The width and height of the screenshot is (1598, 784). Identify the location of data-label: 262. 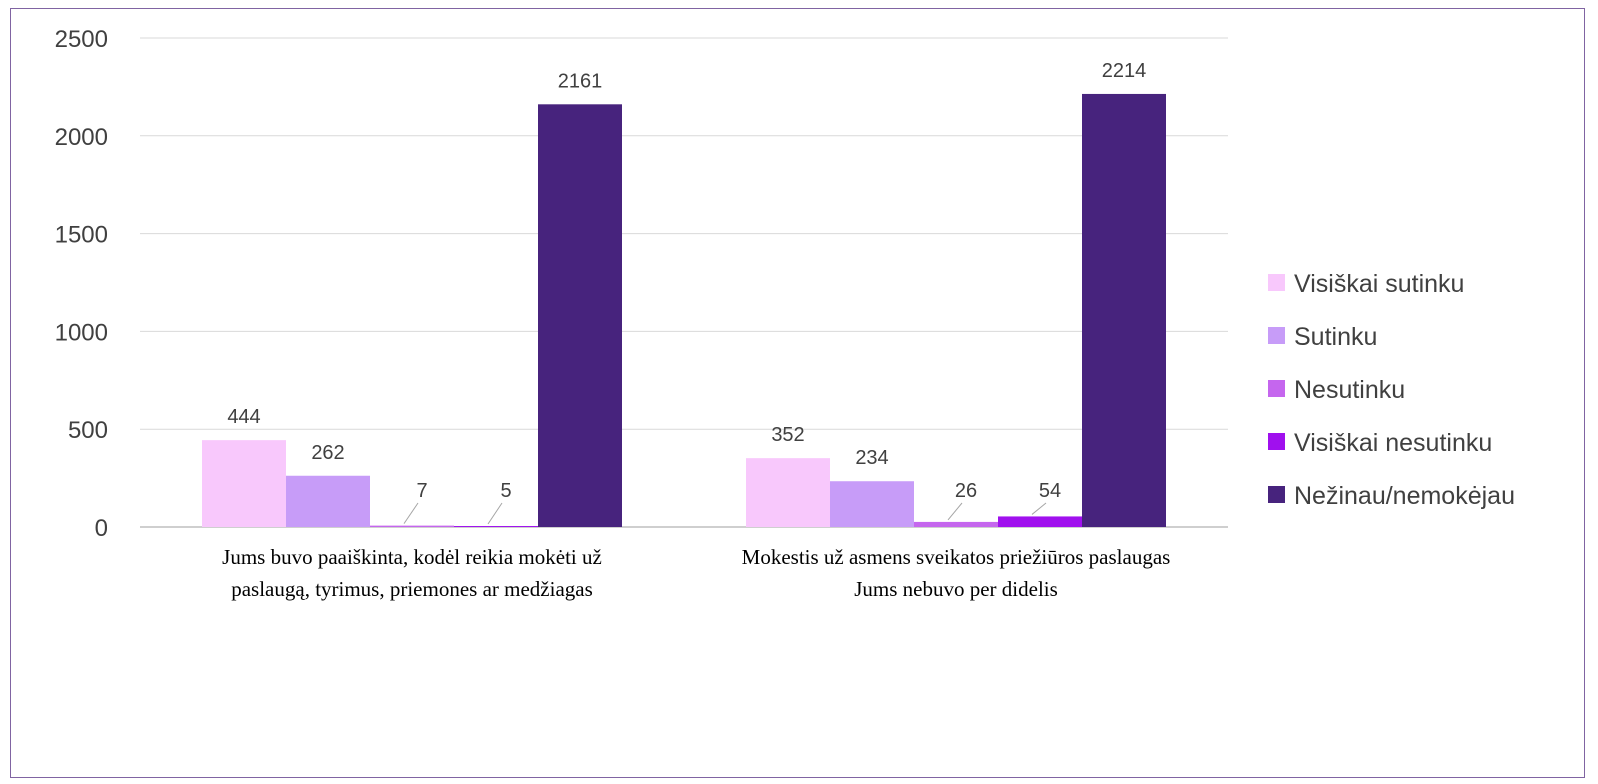
(327, 453).